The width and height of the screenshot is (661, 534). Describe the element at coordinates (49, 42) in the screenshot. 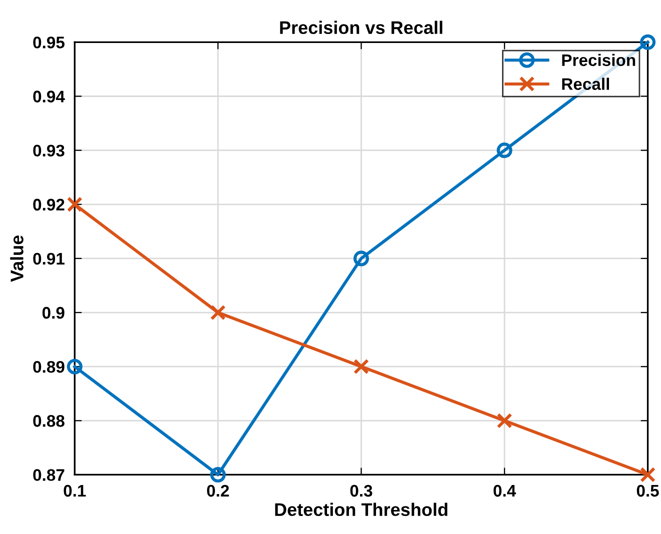

I see `y-tick-label: 0.95` at that location.